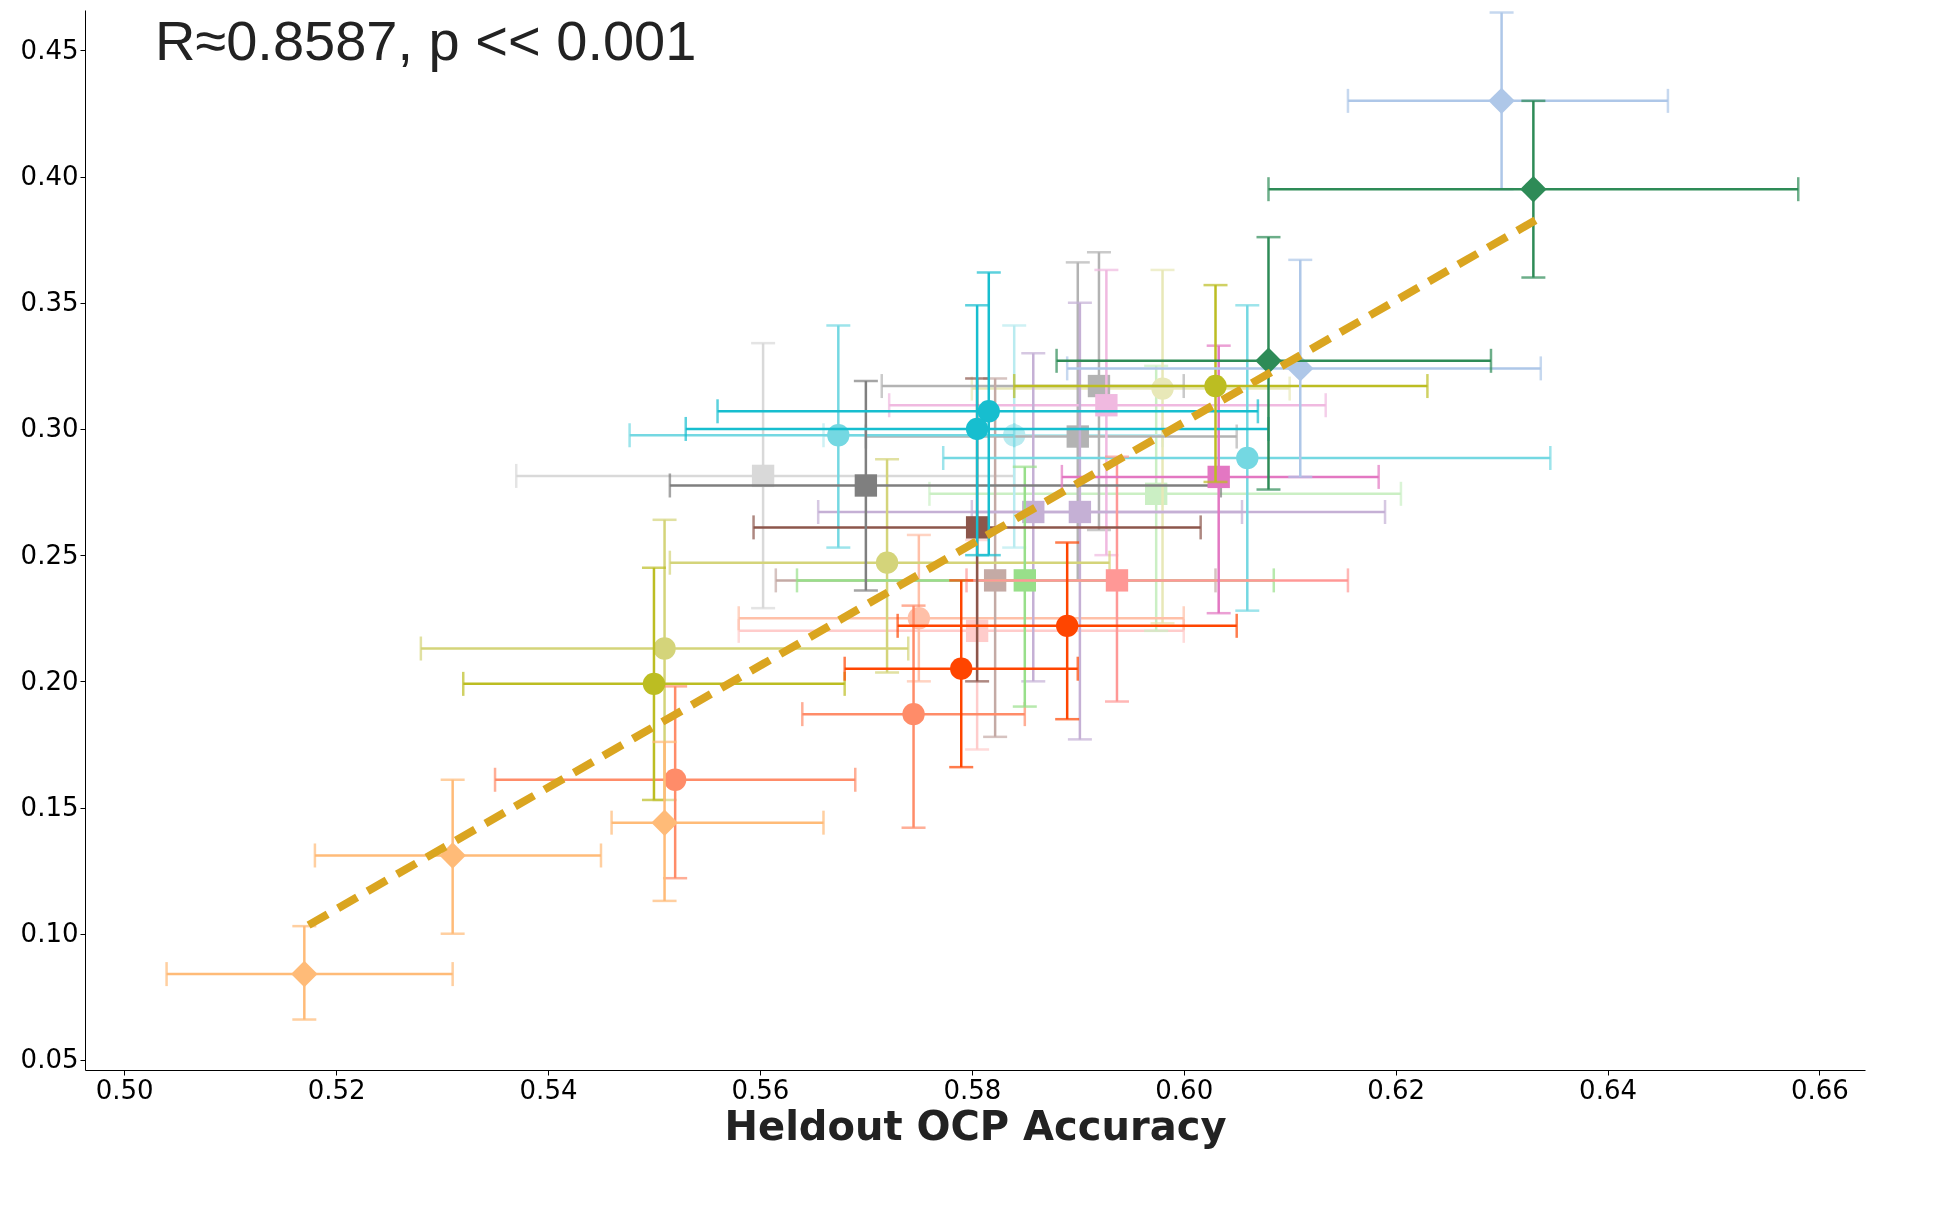  I want to click on y-tick-label: 0.35, so click(49, 302).